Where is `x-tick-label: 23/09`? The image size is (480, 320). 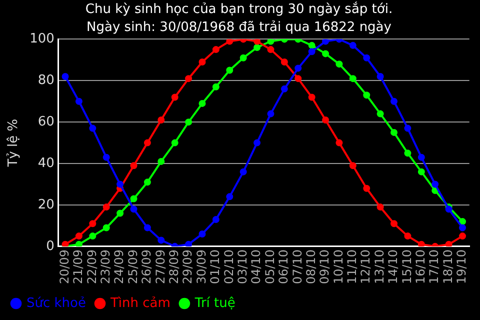 x-tick-label: 23/09 is located at coordinates (105, 266).